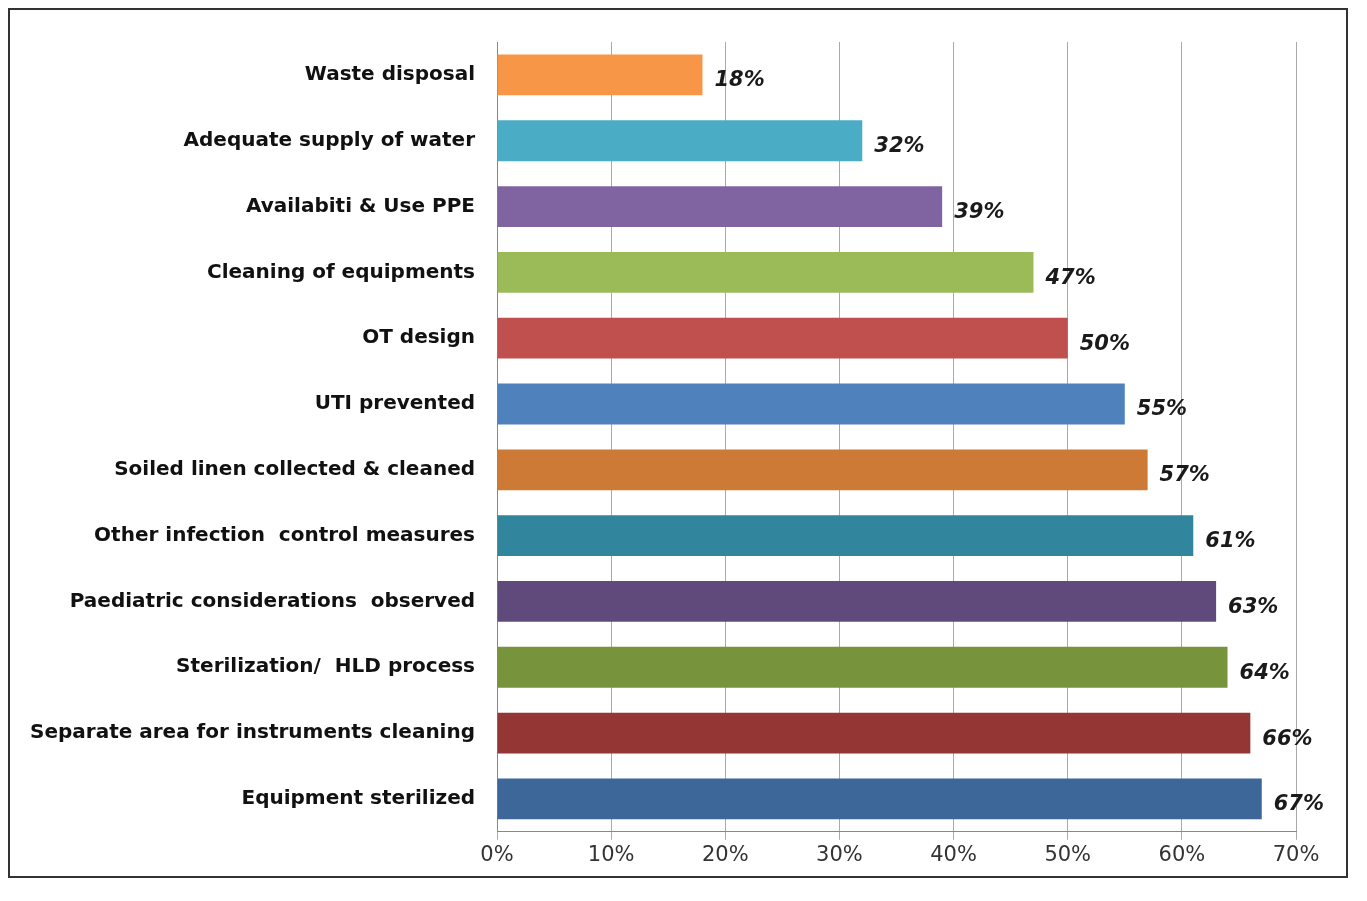 This screenshot has width=1367, height=901. Describe the element at coordinates (899, 145) in the screenshot. I see `data-label: 32%` at that location.